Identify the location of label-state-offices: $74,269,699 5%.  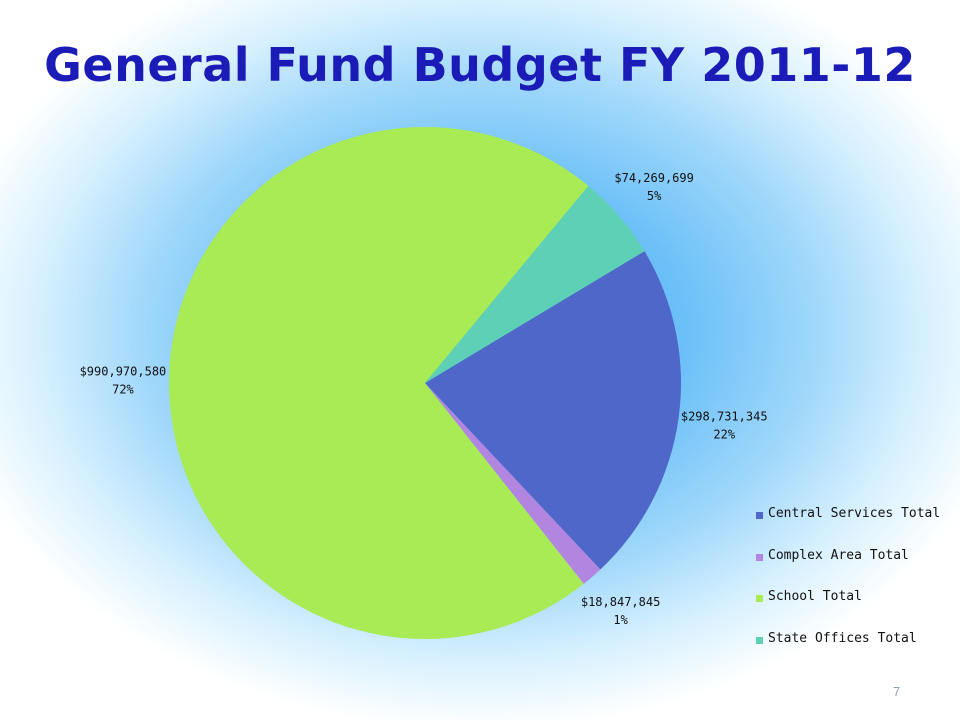
(653, 187).